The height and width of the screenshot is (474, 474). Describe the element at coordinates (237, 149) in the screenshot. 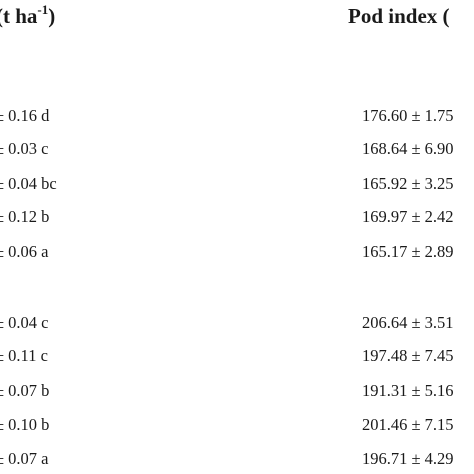

I see `table-row: ± 0.03 c 168.64 ± 6.90` at that location.